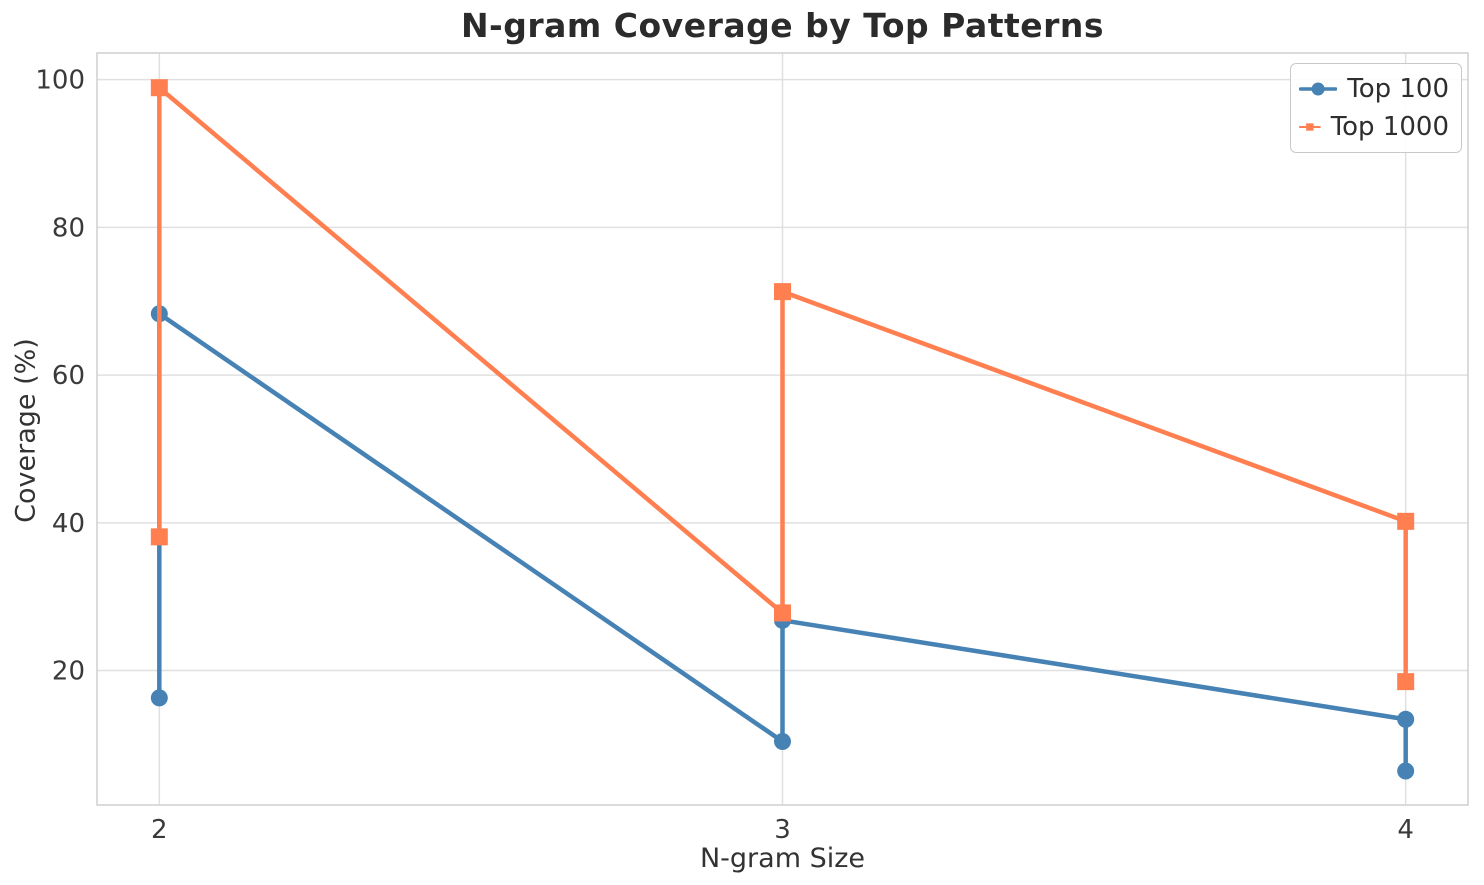 This screenshot has width=1484, height=885. Describe the element at coordinates (1310, 127) in the screenshot. I see `legend-line-square-icon` at that location.